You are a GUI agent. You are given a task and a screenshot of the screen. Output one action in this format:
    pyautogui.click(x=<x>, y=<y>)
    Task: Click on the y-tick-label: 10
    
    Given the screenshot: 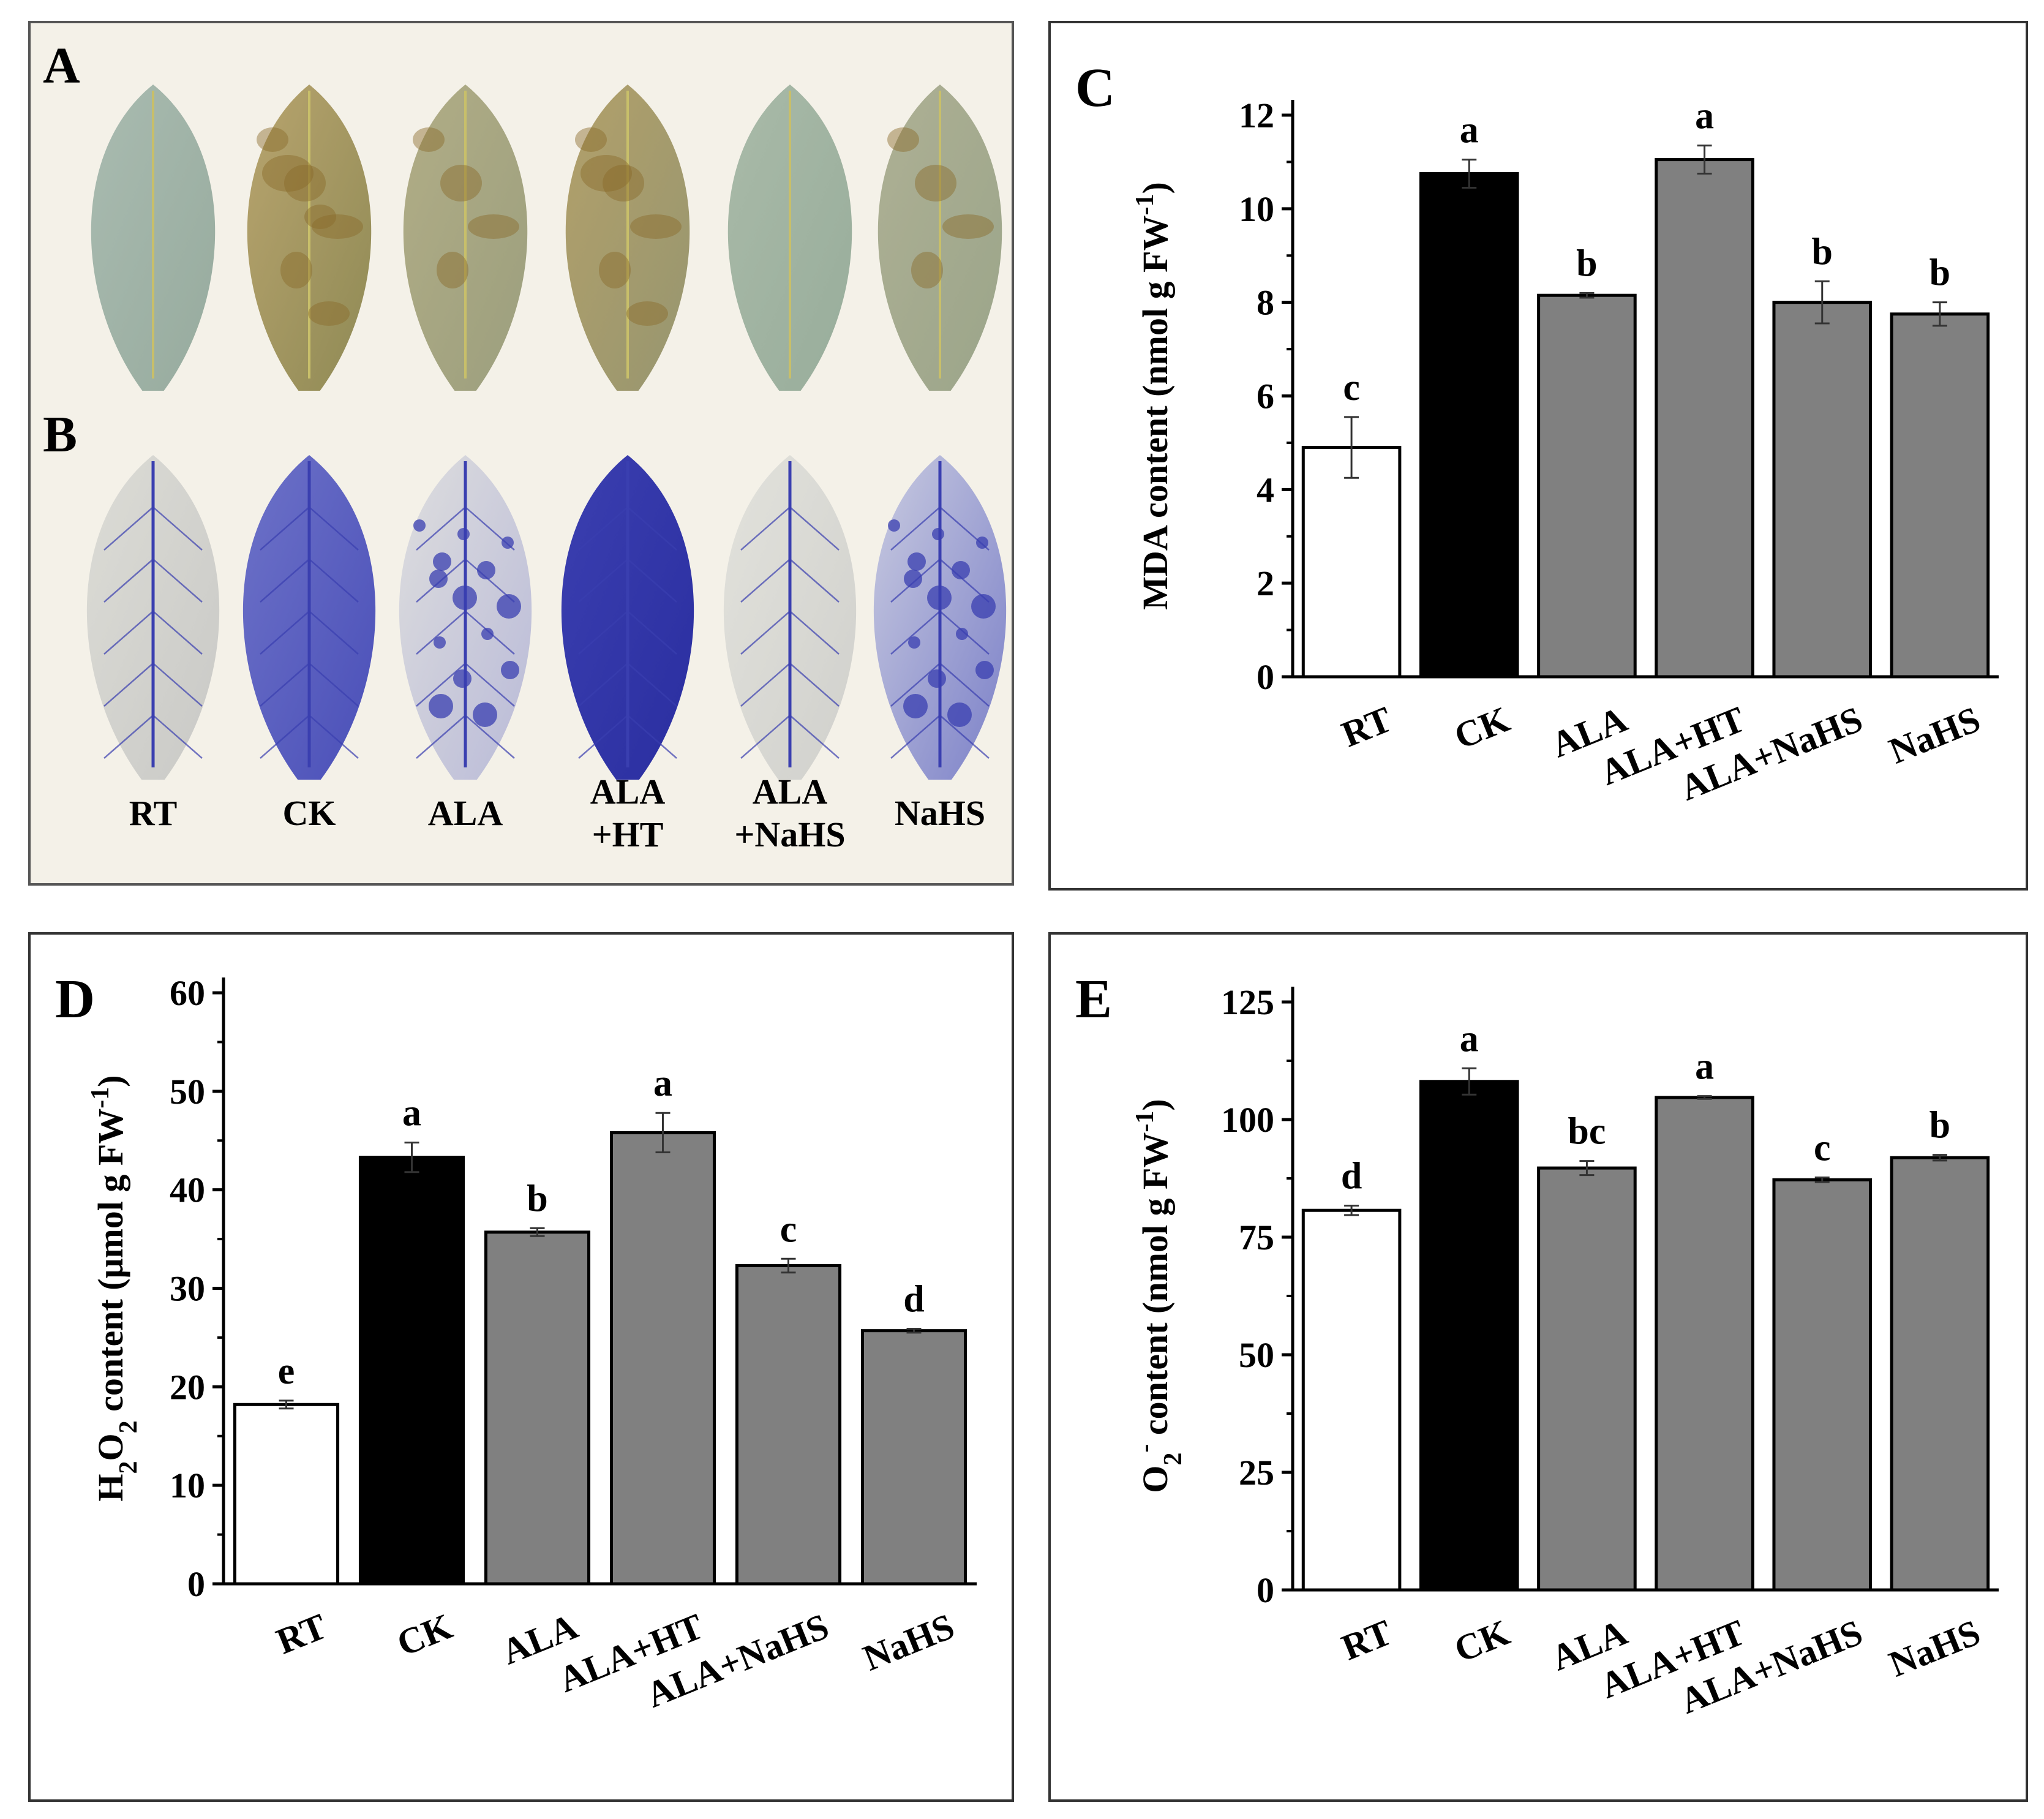 What is the action you would take?
    pyautogui.click(x=187, y=1486)
    